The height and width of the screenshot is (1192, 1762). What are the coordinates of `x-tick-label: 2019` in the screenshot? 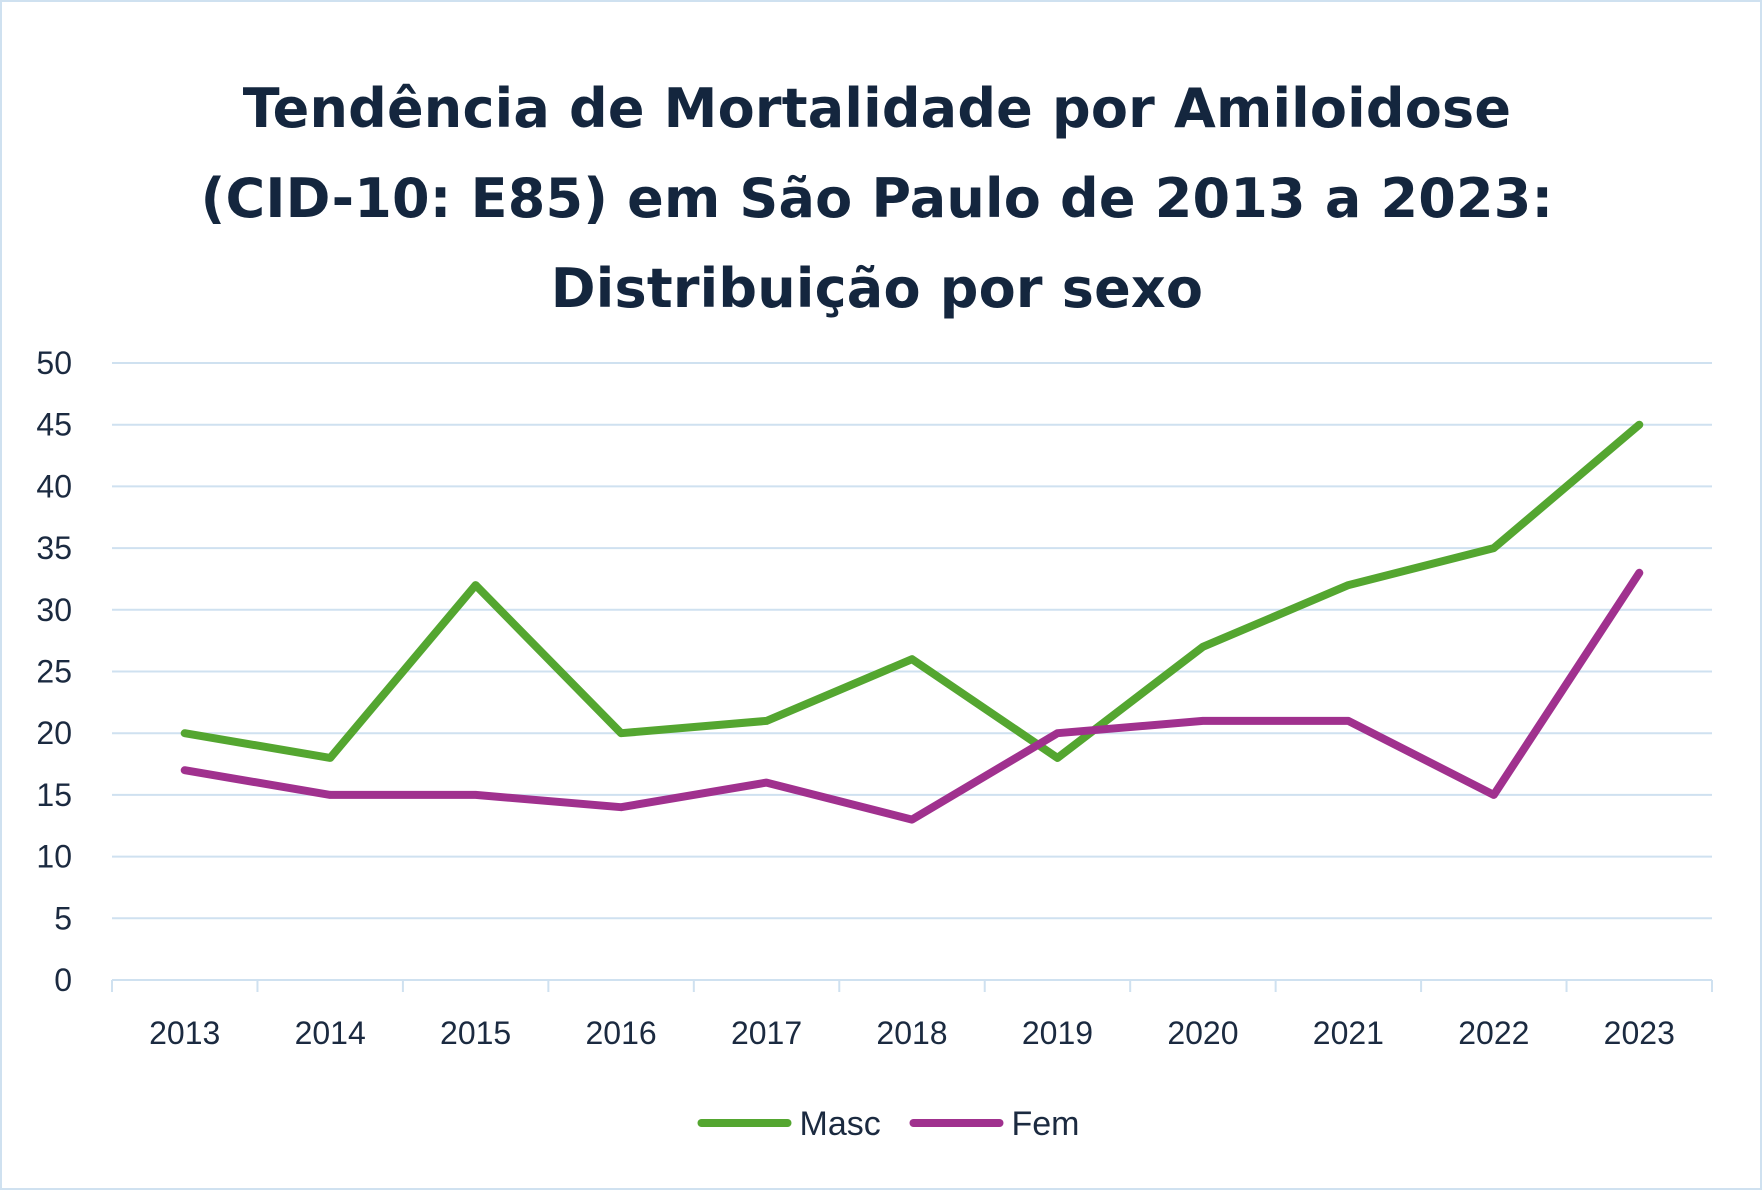 It's located at (1057, 1033).